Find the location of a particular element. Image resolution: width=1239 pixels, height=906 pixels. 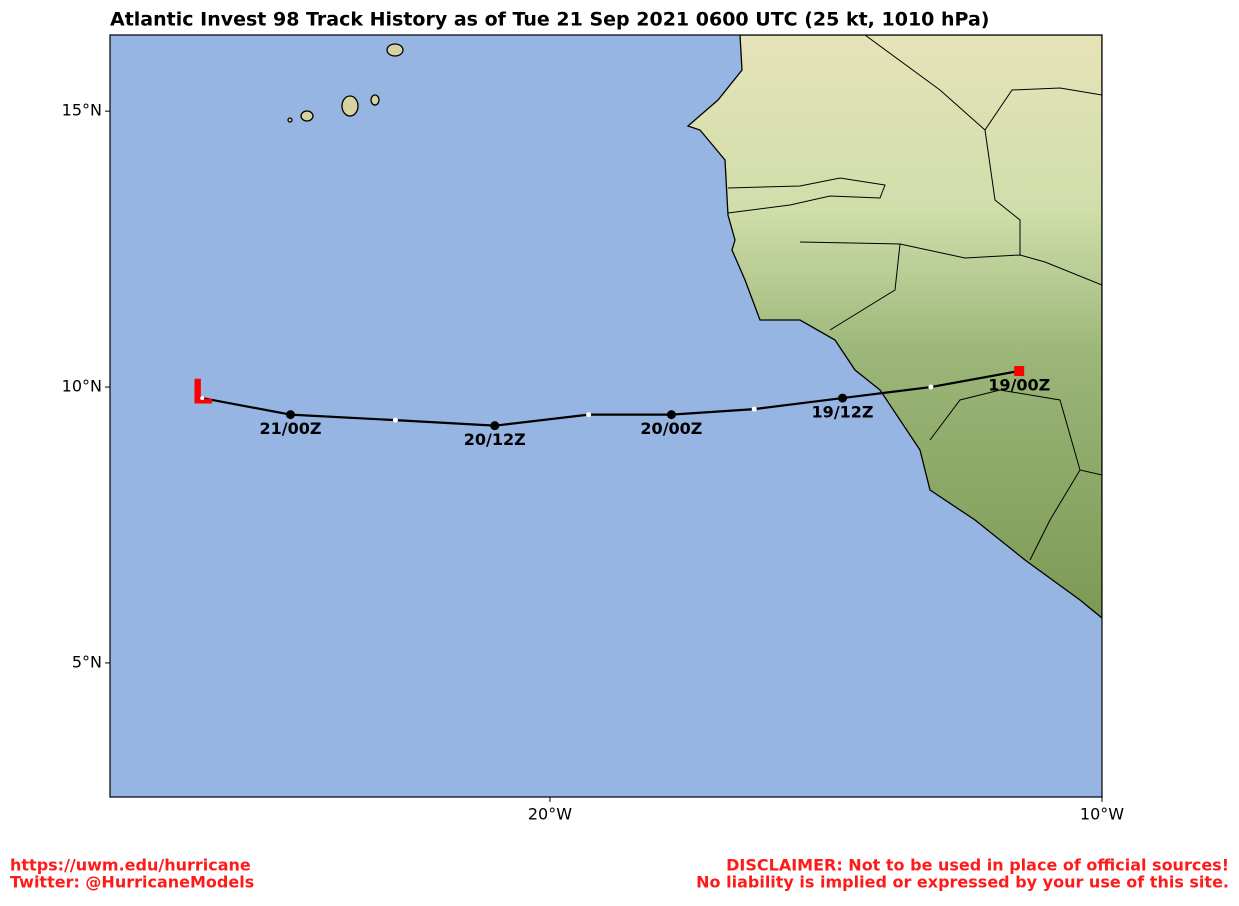

cape-verde is located at coordinates (345, 83).